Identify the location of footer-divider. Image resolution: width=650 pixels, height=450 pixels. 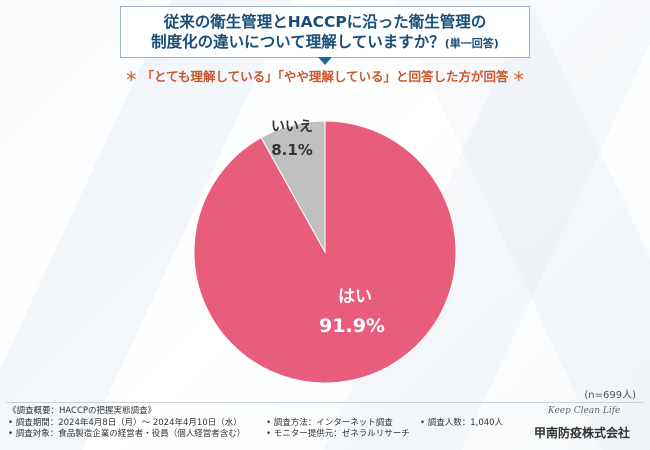
(325, 402).